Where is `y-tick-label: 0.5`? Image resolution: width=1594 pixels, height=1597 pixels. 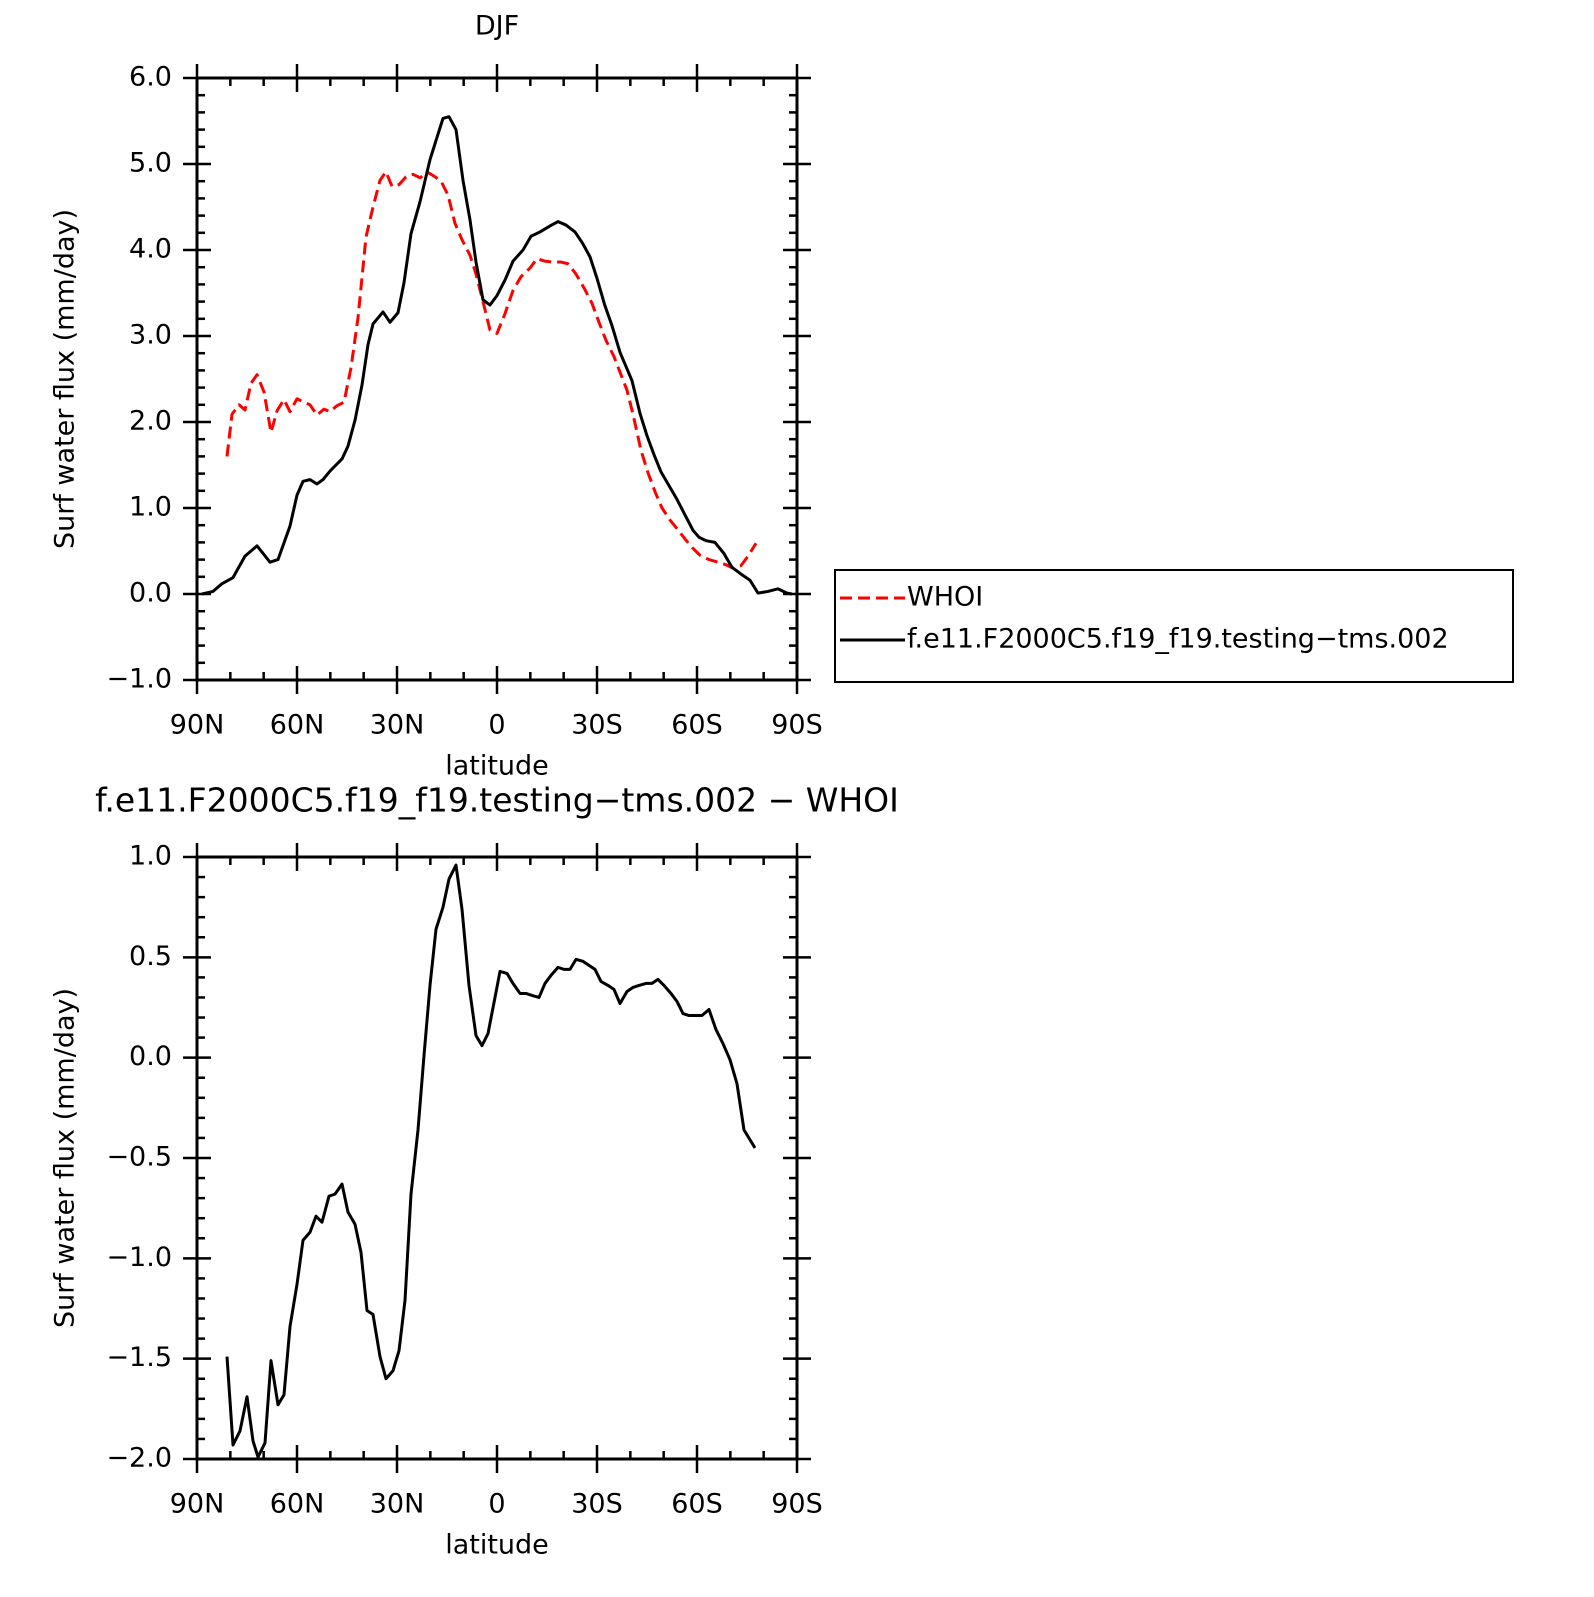 y-tick-label: 0.5 is located at coordinates (150, 956).